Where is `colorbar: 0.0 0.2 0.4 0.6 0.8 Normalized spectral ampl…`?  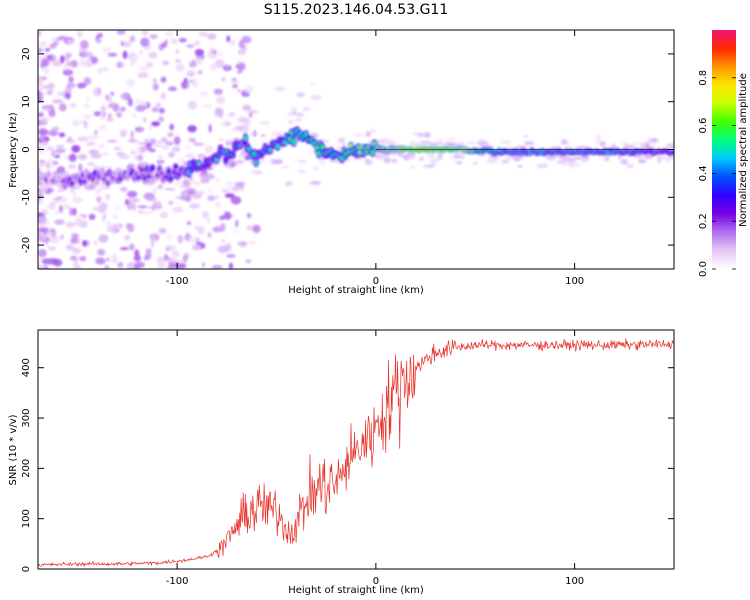 colorbar: 0.0 0.2 0.4 0.6 0.8 Normalized spectral ampl… is located at coordinates (723, 153).